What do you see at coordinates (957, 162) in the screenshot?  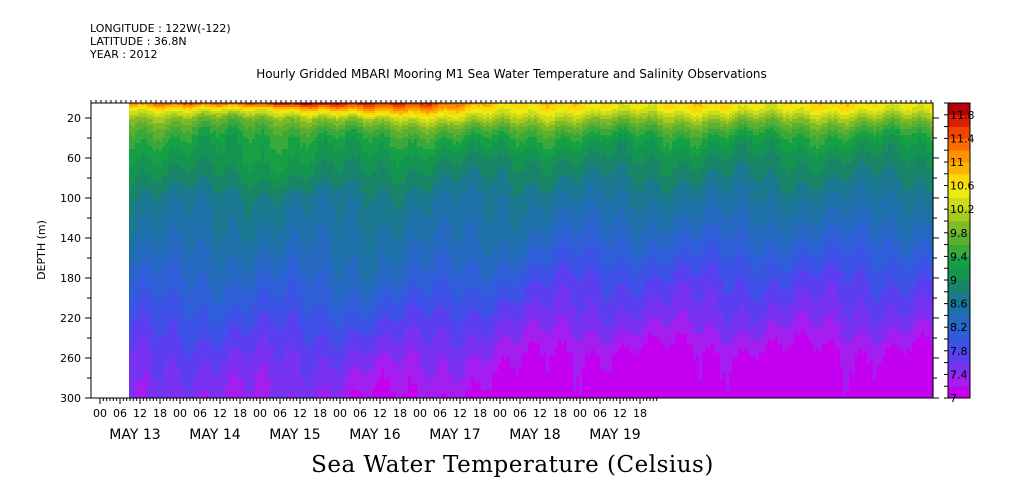 I see `colorbar-tick-label: 11` at bounding box center [957, 162].